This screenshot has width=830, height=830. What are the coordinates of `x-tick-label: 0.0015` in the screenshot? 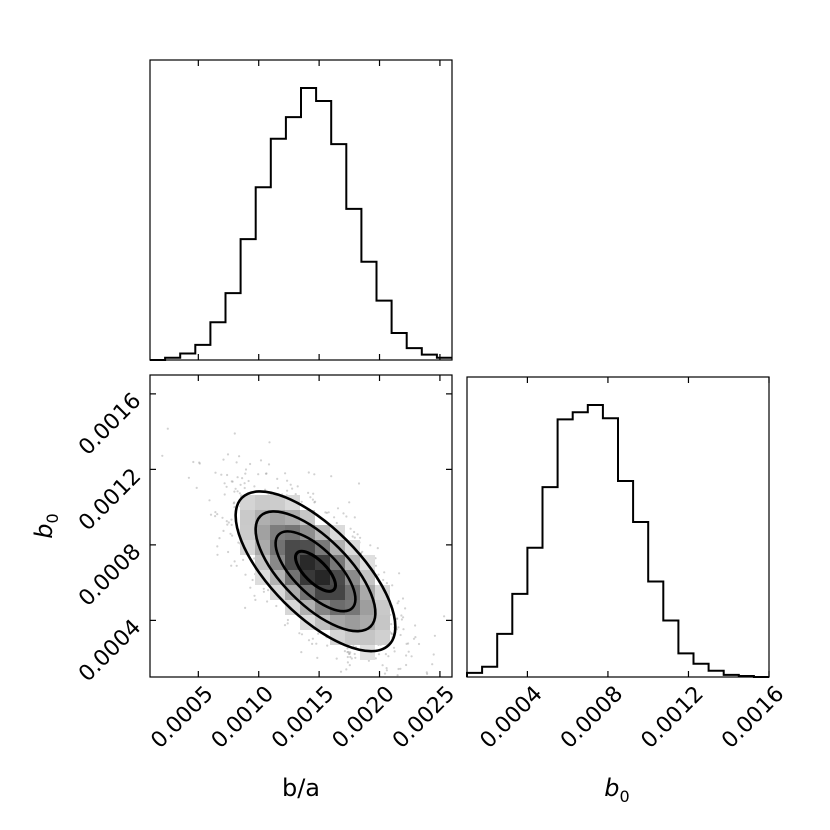 It's located at (303, 718).